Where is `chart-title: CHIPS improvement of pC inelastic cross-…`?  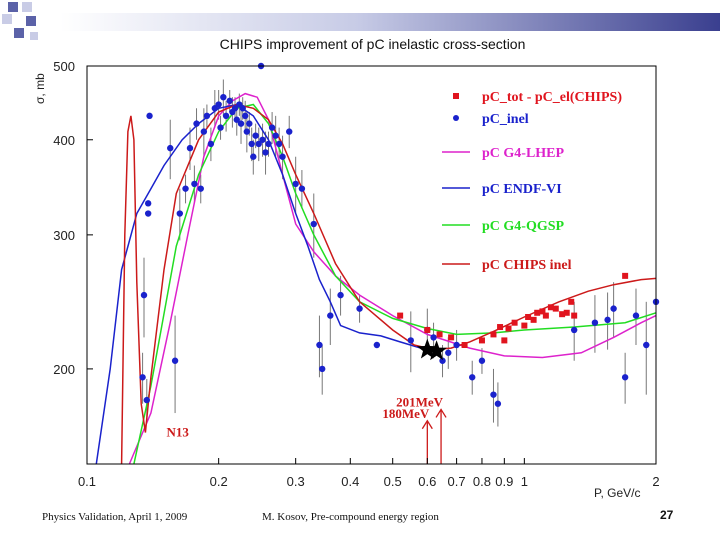 chart-title: CHIPS improvement of pC inelastic cross-… is located at coordinates (372, 44).